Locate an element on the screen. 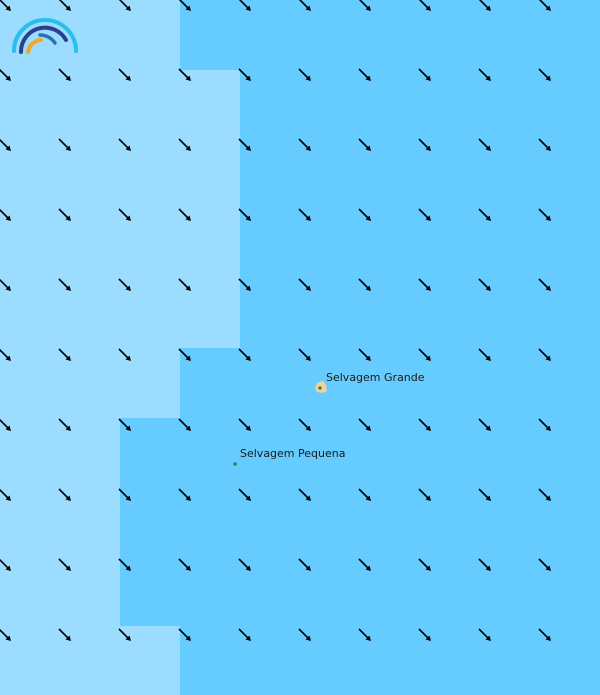 This screenshot has width=600, height=695. selvagem-pequena-marker is located at coordinates (235, 464).